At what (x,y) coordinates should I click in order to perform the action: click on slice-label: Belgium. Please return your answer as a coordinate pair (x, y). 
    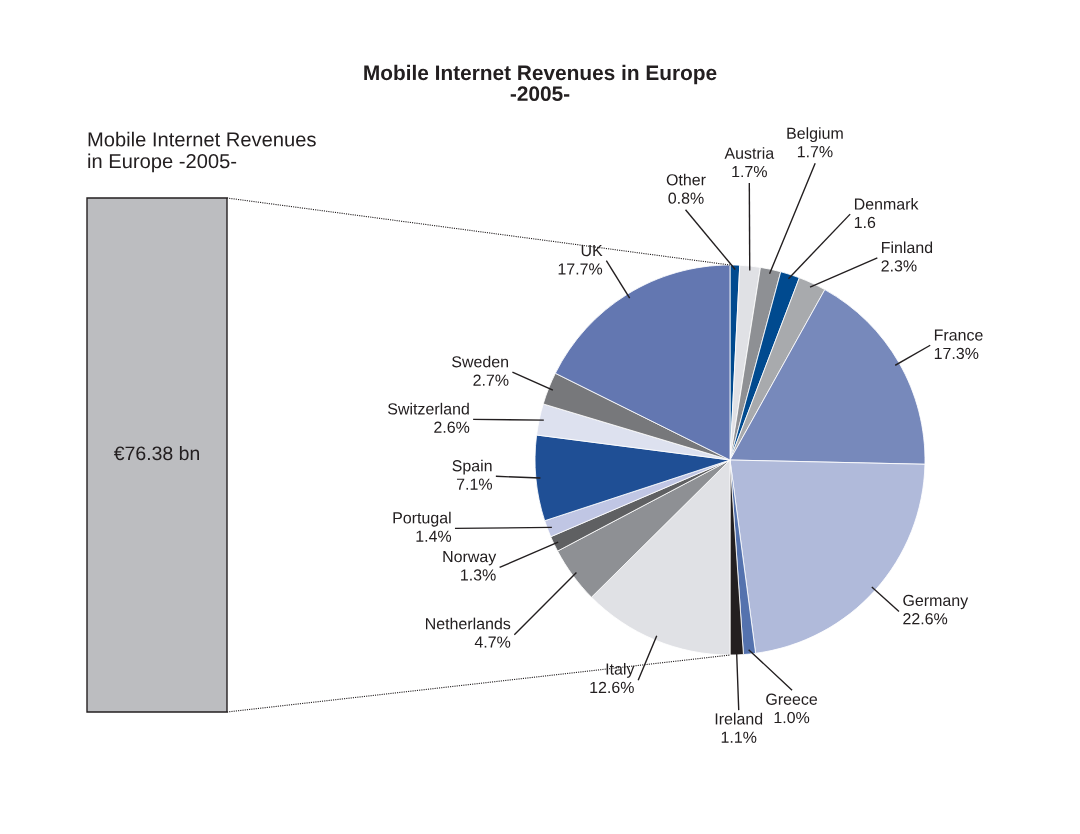
    Looking at the image, I should click on (815, 135).